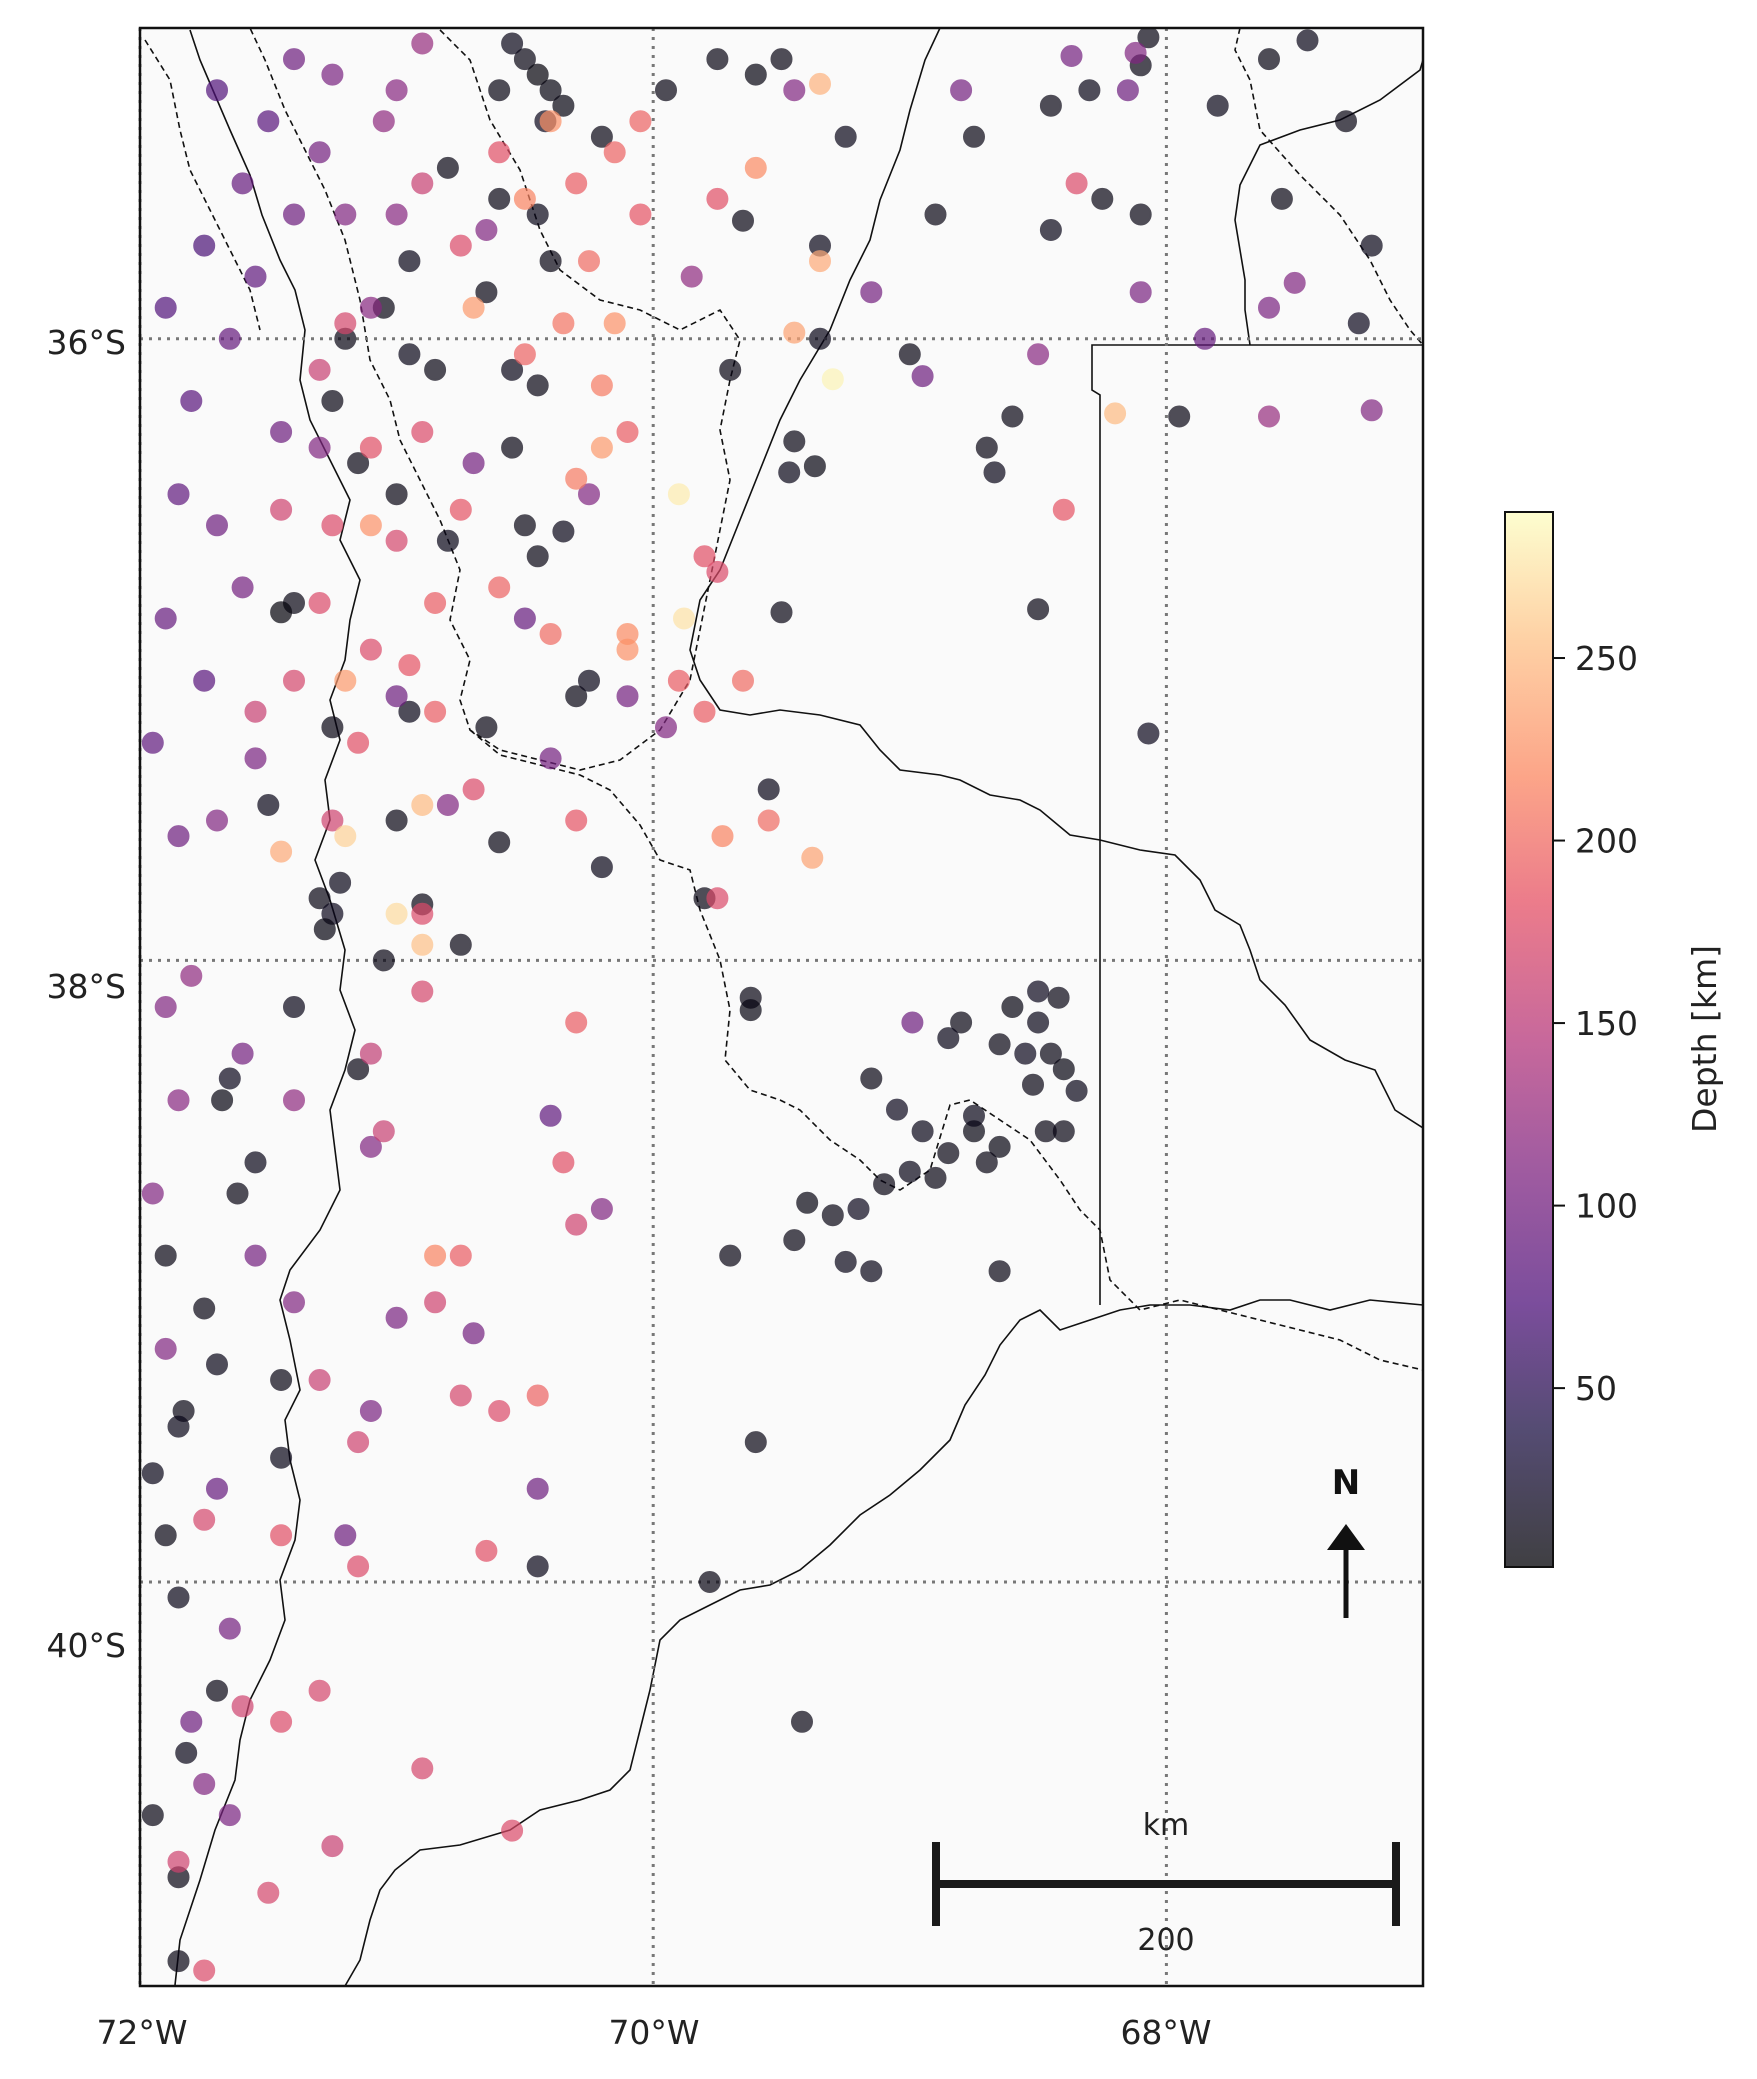  What do you see at coordinates (86, 1645) in the screenshot?
I see `lat-tick-40: 40°S` at bounding box center [86, 1645].